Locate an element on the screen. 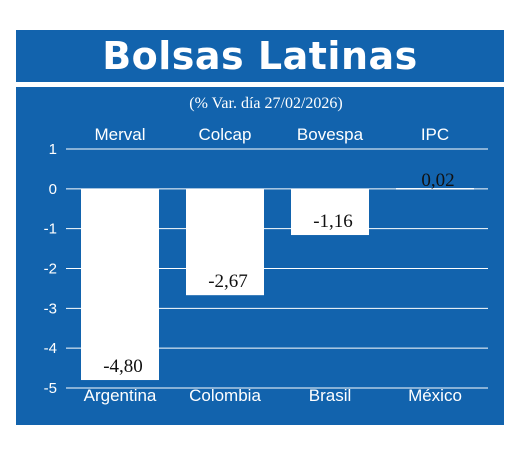 The image size is (520, 449). value-label: -1,16 is located at coordinates (333, 221).